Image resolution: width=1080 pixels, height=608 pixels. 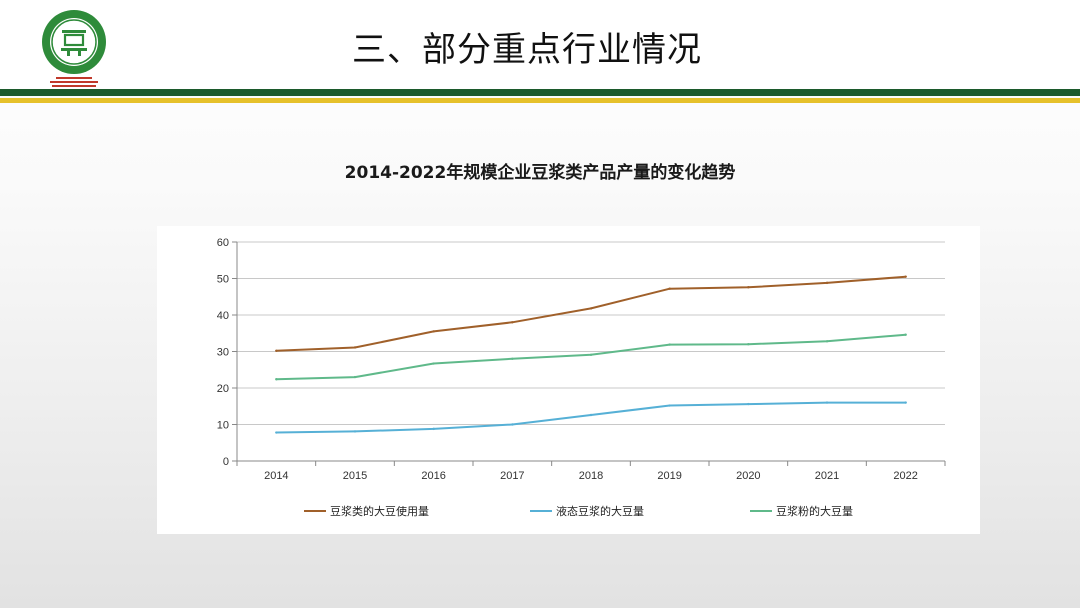 What do you see at coordinates (223, 316) in the screenshot?
I see `y-tick-label: 40` at bounding box center [223, 316].